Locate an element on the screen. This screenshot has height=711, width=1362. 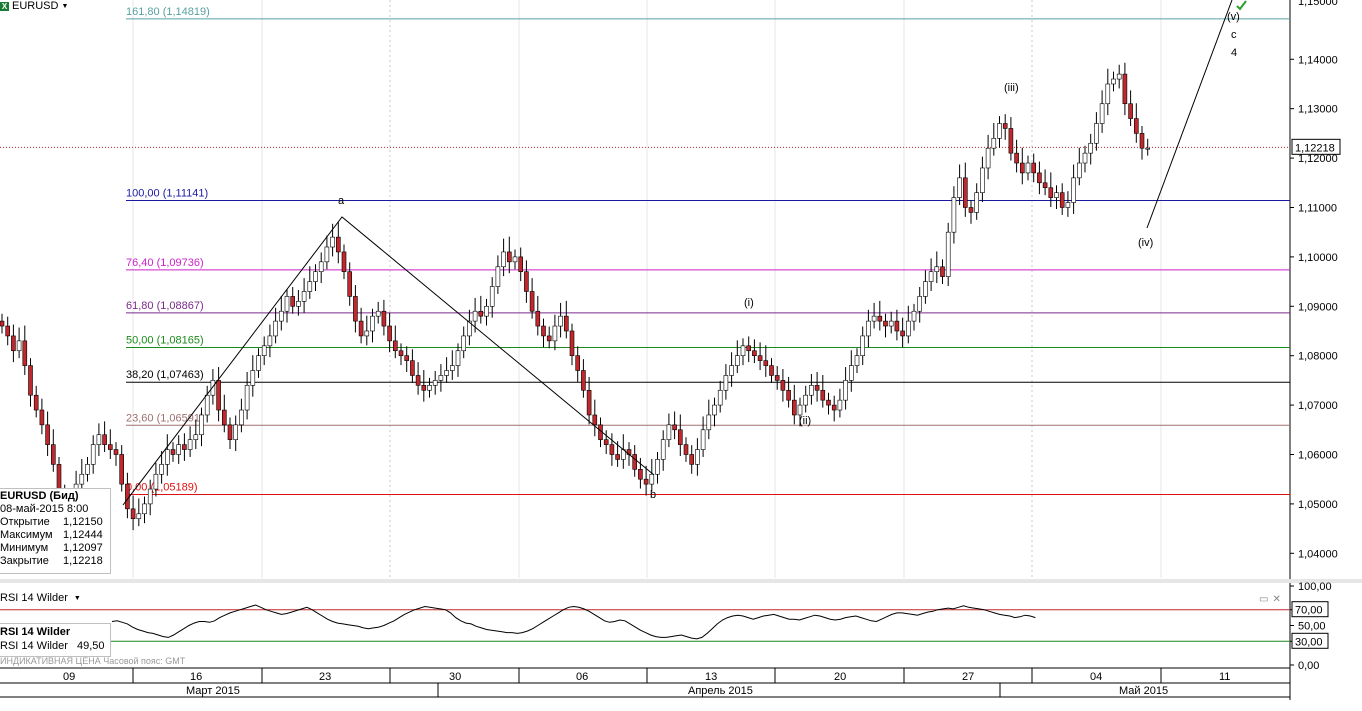
rsi-tick-label: 100,00 is located at coordinates (1315, 587).